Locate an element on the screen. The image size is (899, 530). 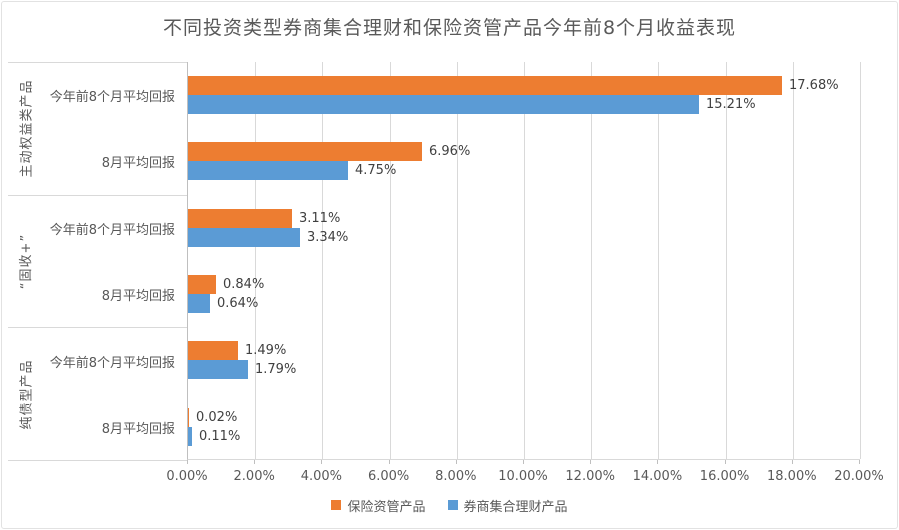
x-tick-label: 20.00% is located at coordinates (859, 476).